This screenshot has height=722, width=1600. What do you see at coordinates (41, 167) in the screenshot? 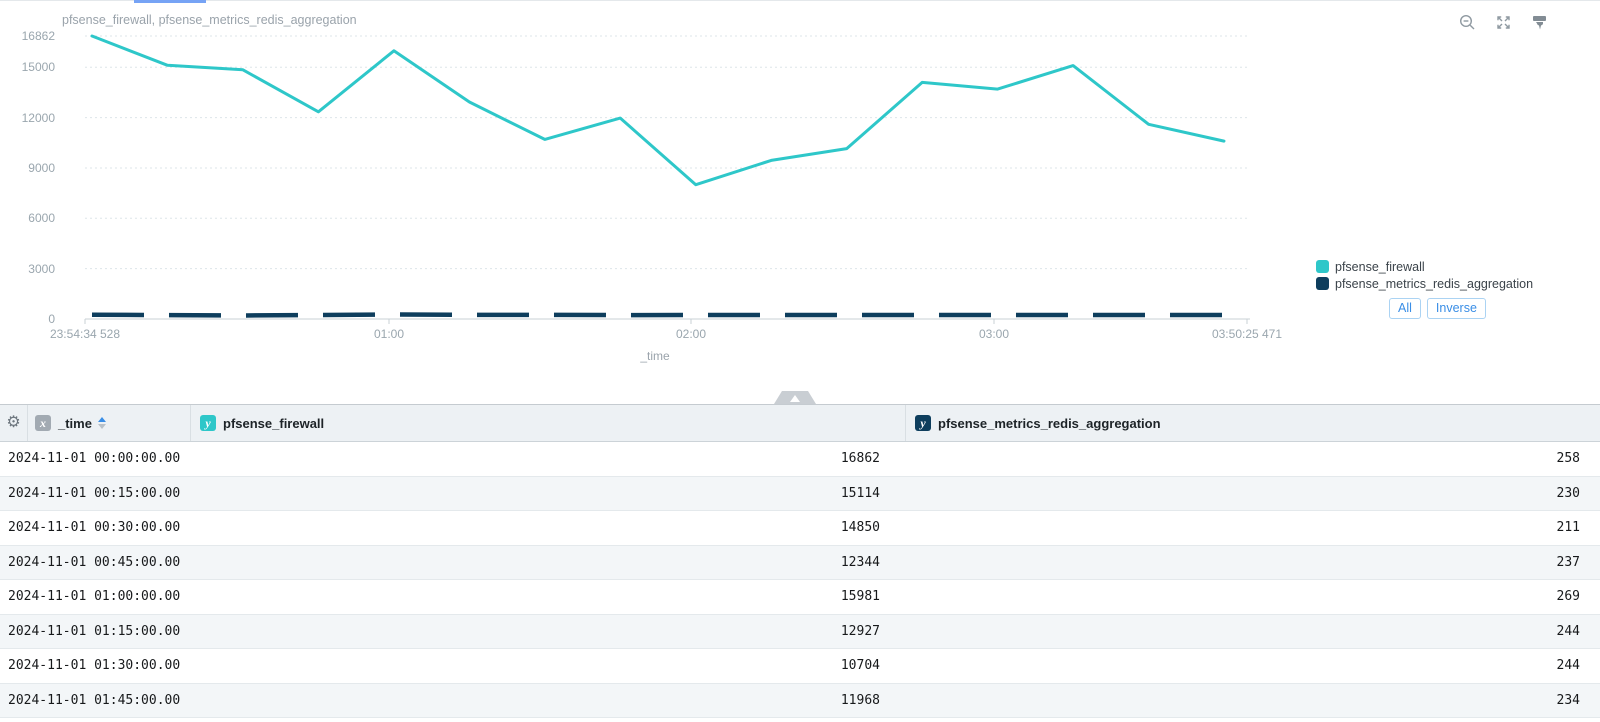
I see `y-axis-tick-label: 9000` at bounding box center [41, 167].